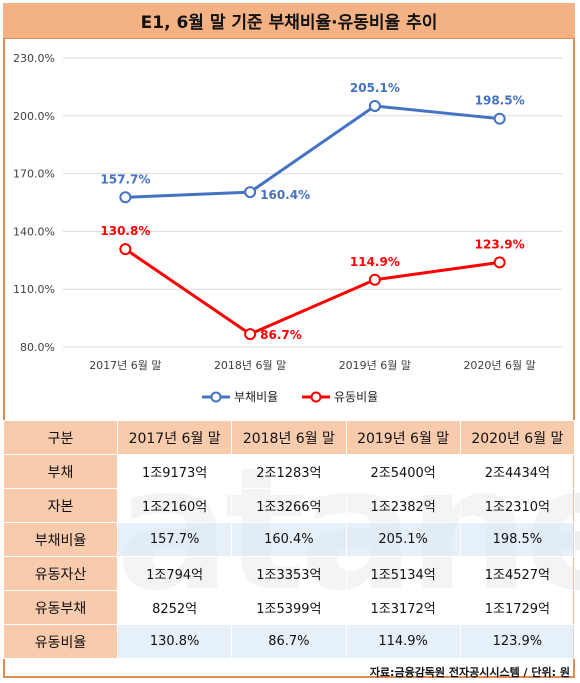  I want to click on table-cell: 2조1283억, so click(289, 471).